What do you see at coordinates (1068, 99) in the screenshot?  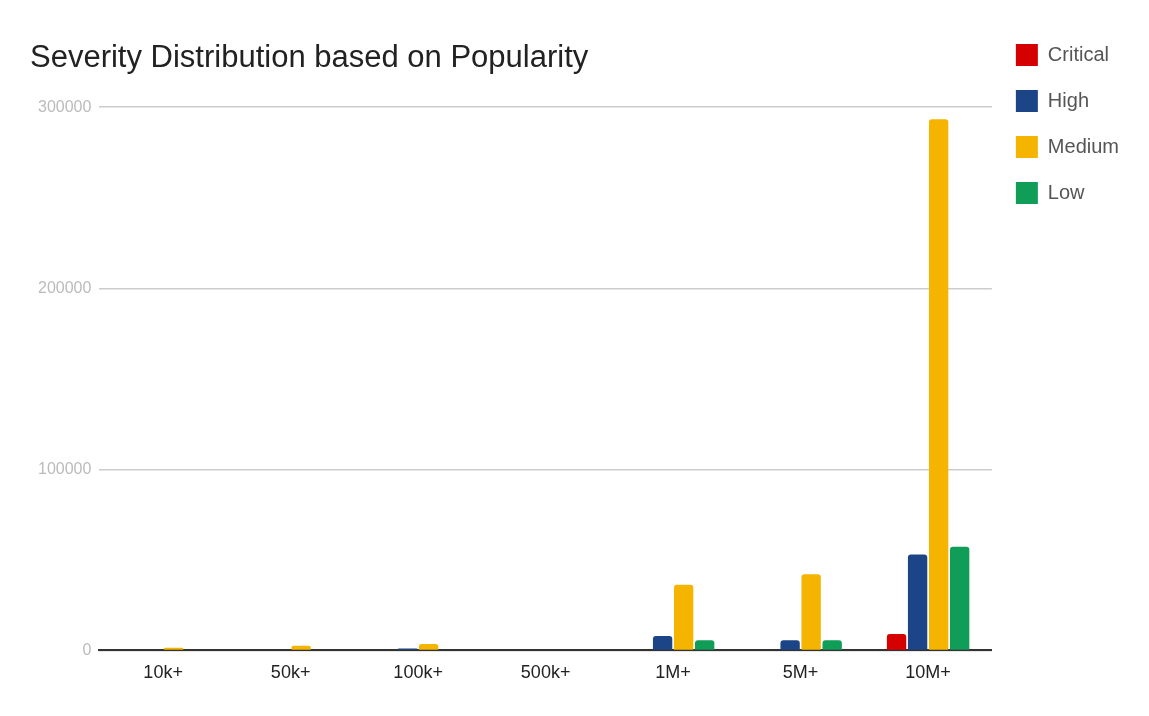 I see `legend-label: High` at bounding box center [1068, 99].